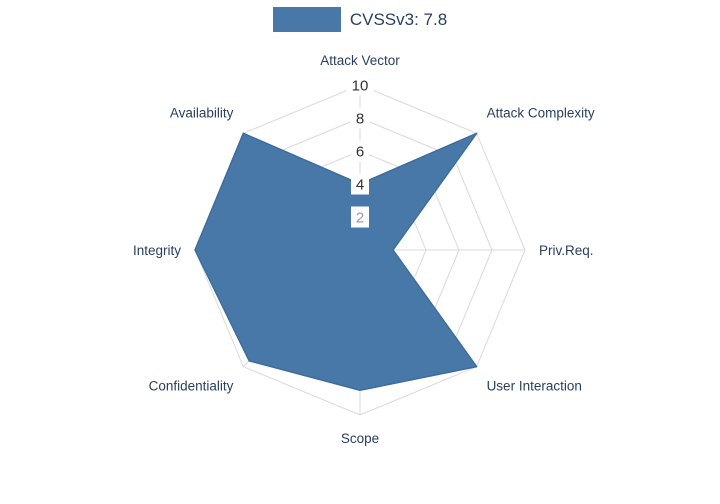 This screenshot has width=720, height=504. I want to click on radial-tick-label: 2, so click(360, 218).